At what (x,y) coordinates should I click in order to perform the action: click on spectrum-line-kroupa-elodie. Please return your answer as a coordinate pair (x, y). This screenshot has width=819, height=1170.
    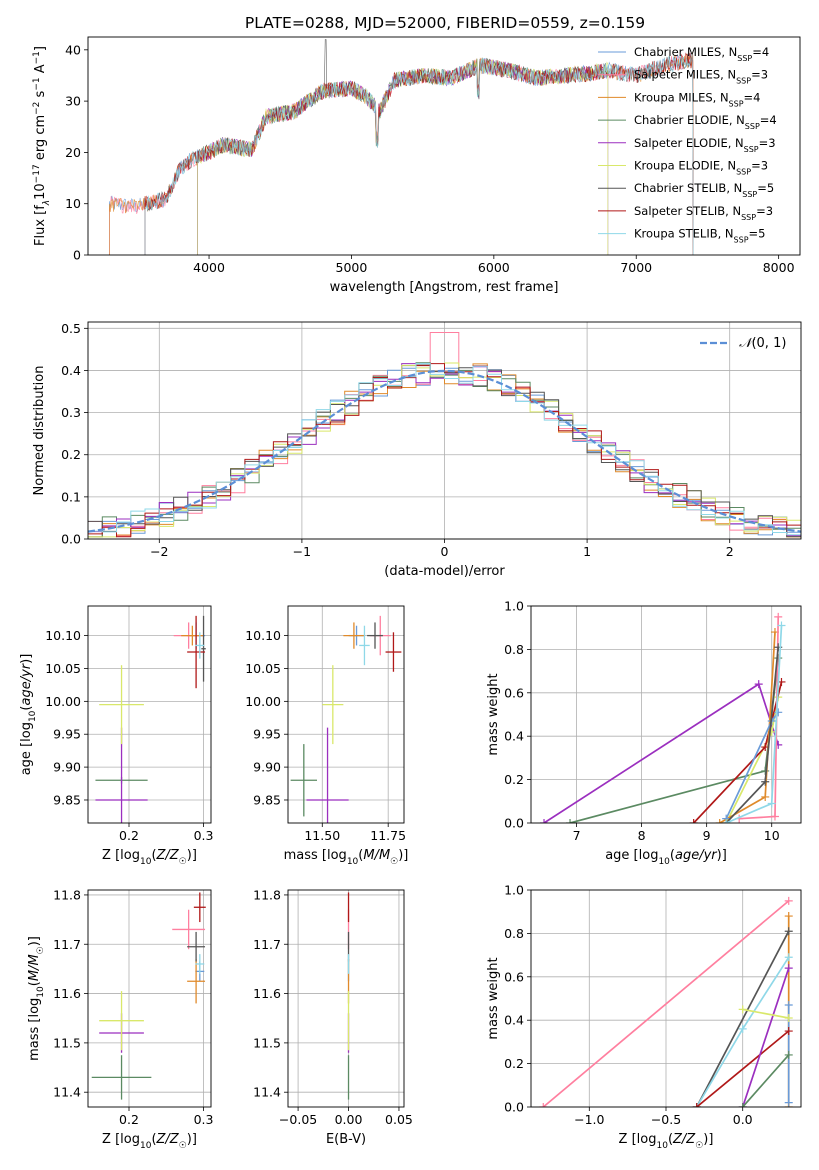
    Looking at the image, I should click on (403, 157).